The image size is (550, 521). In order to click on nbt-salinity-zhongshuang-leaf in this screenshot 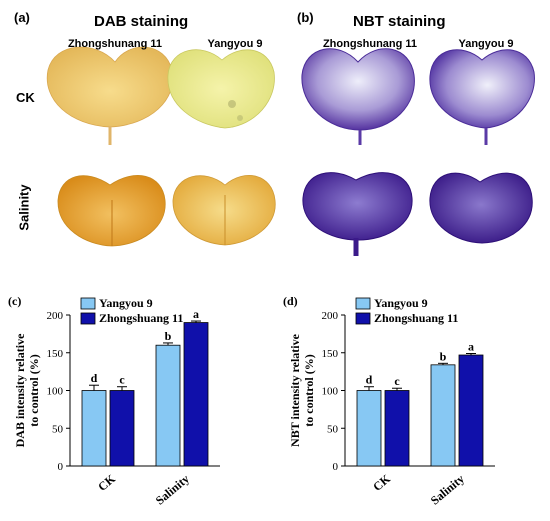, I will do `click(357, 214)`.